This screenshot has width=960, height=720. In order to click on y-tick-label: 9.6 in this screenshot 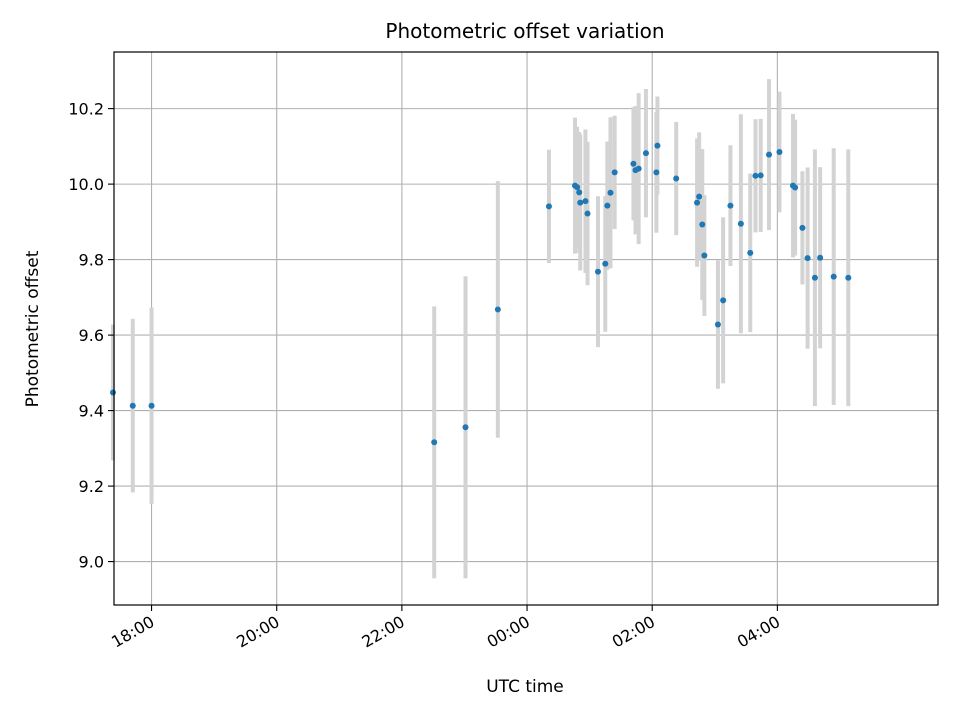, I will do `click(91, 335)`.